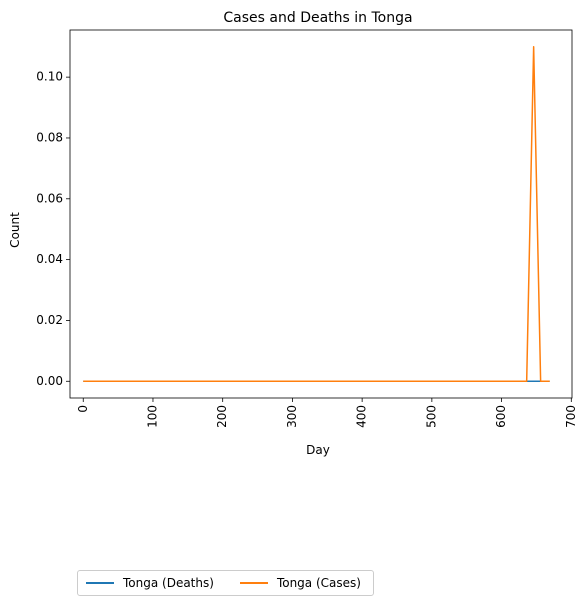  I want to click on x-tick-label-400: 400, so click(362, 416).